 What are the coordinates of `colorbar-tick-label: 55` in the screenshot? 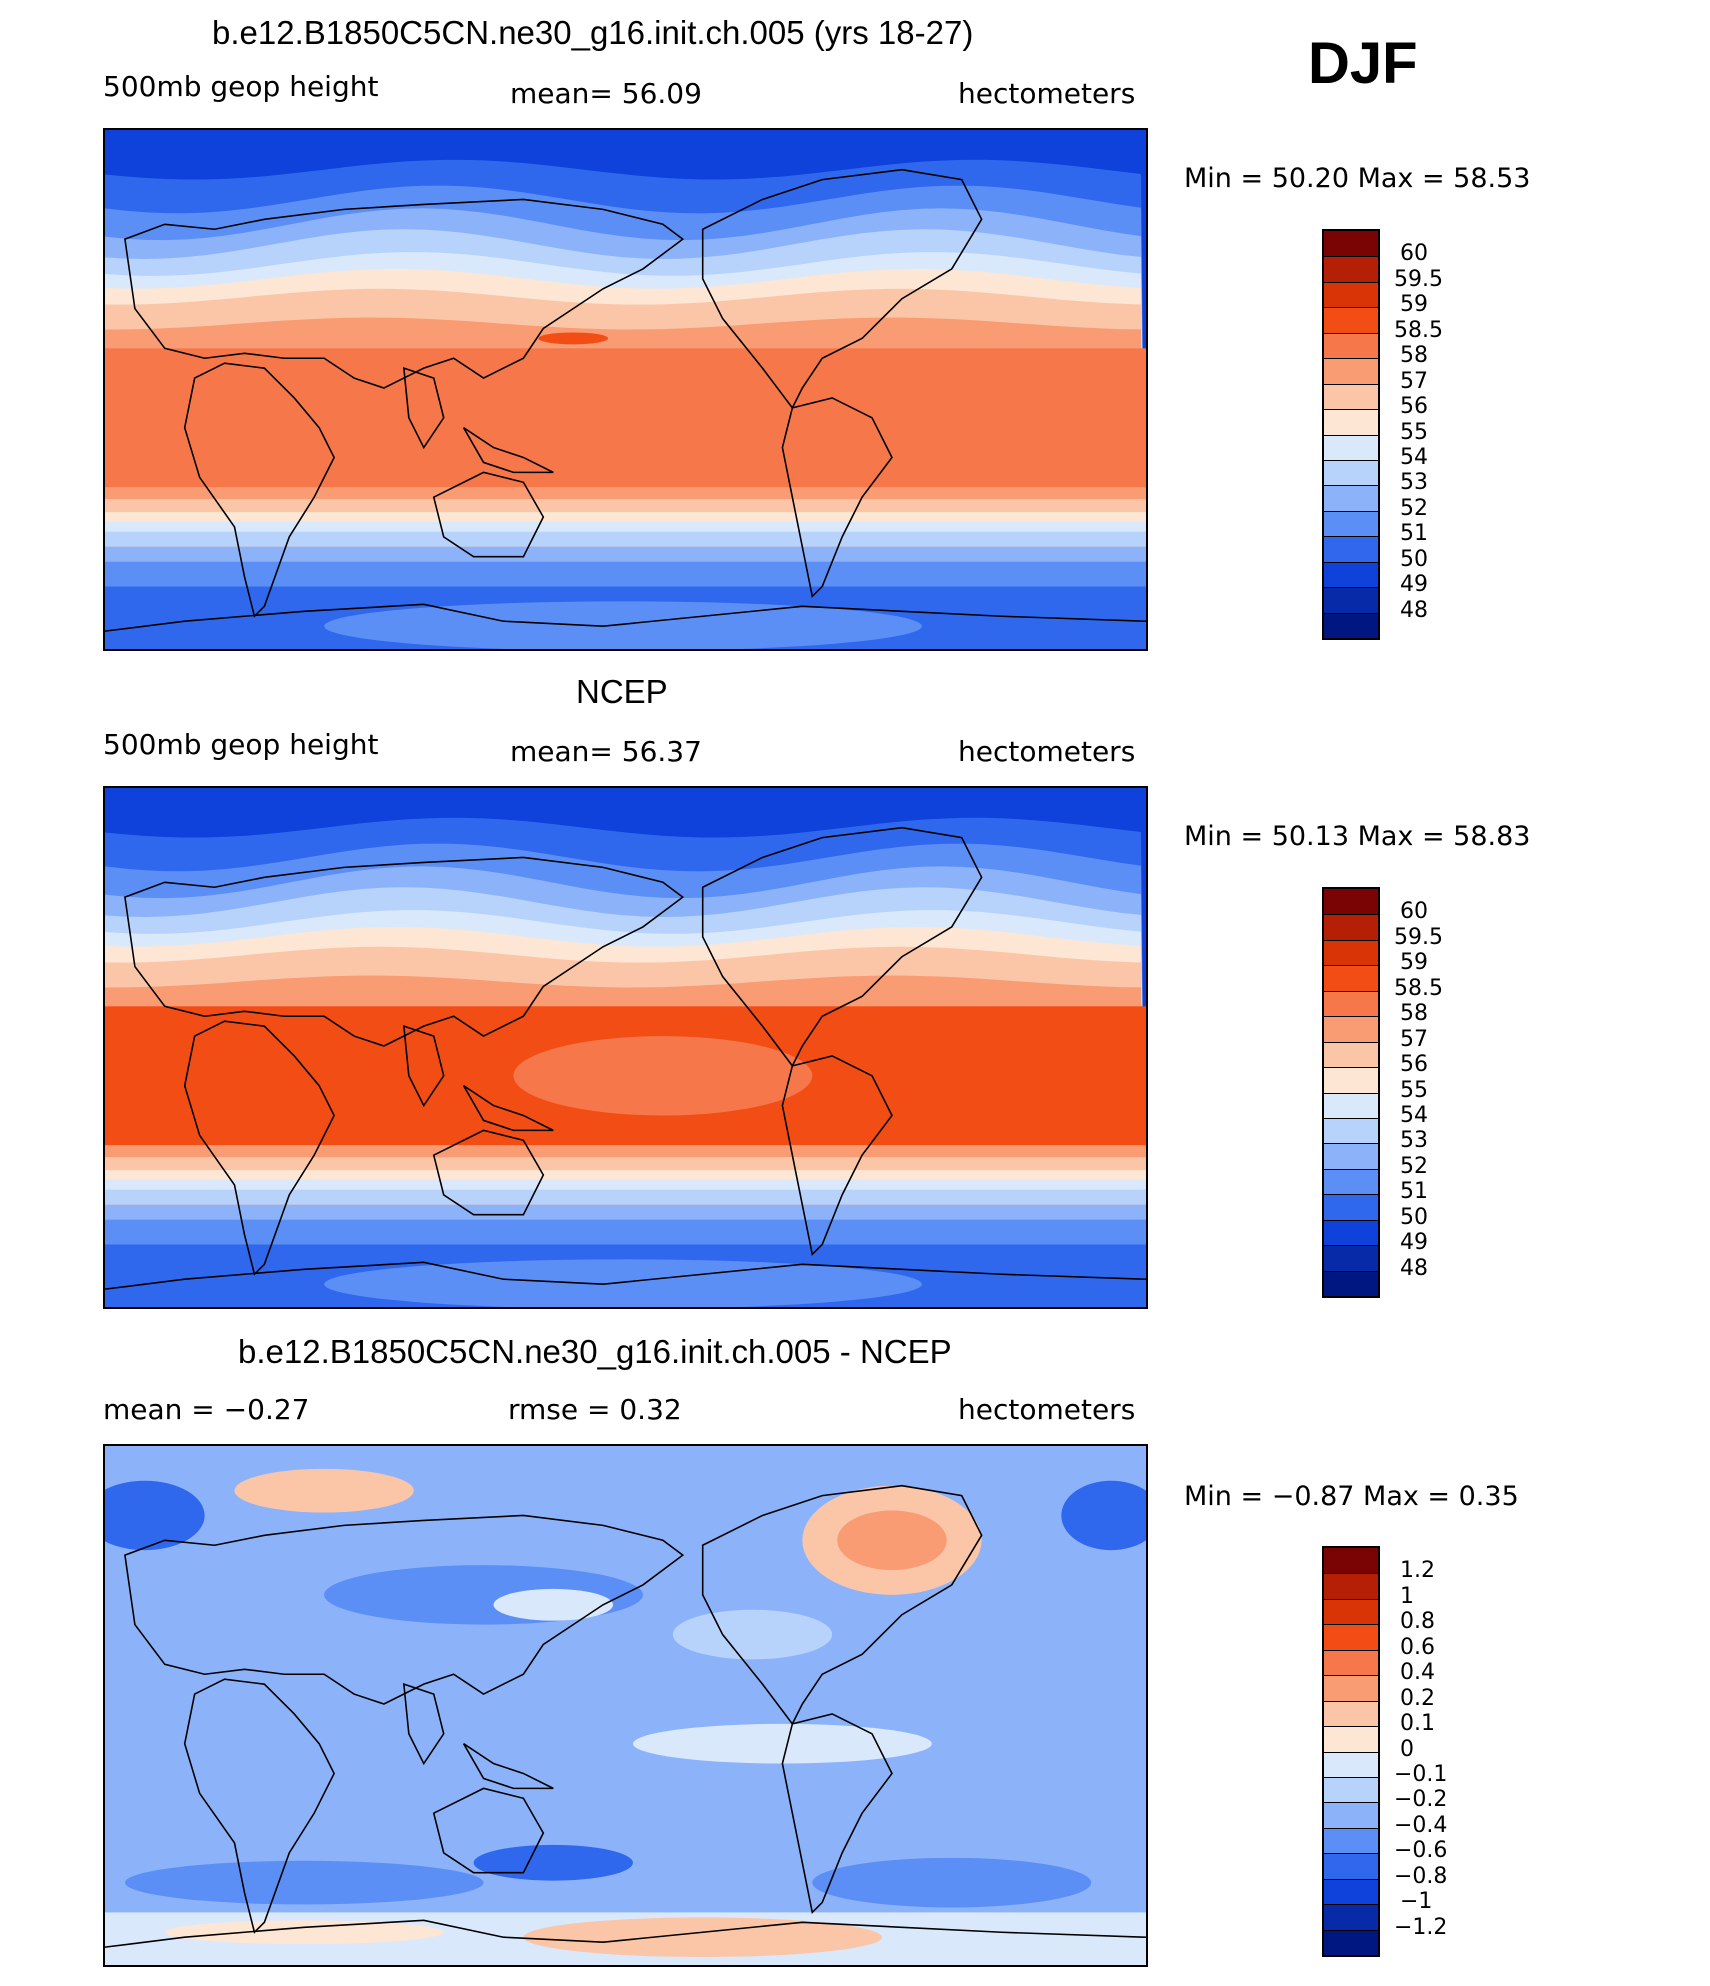 It's located at (1414, 432).